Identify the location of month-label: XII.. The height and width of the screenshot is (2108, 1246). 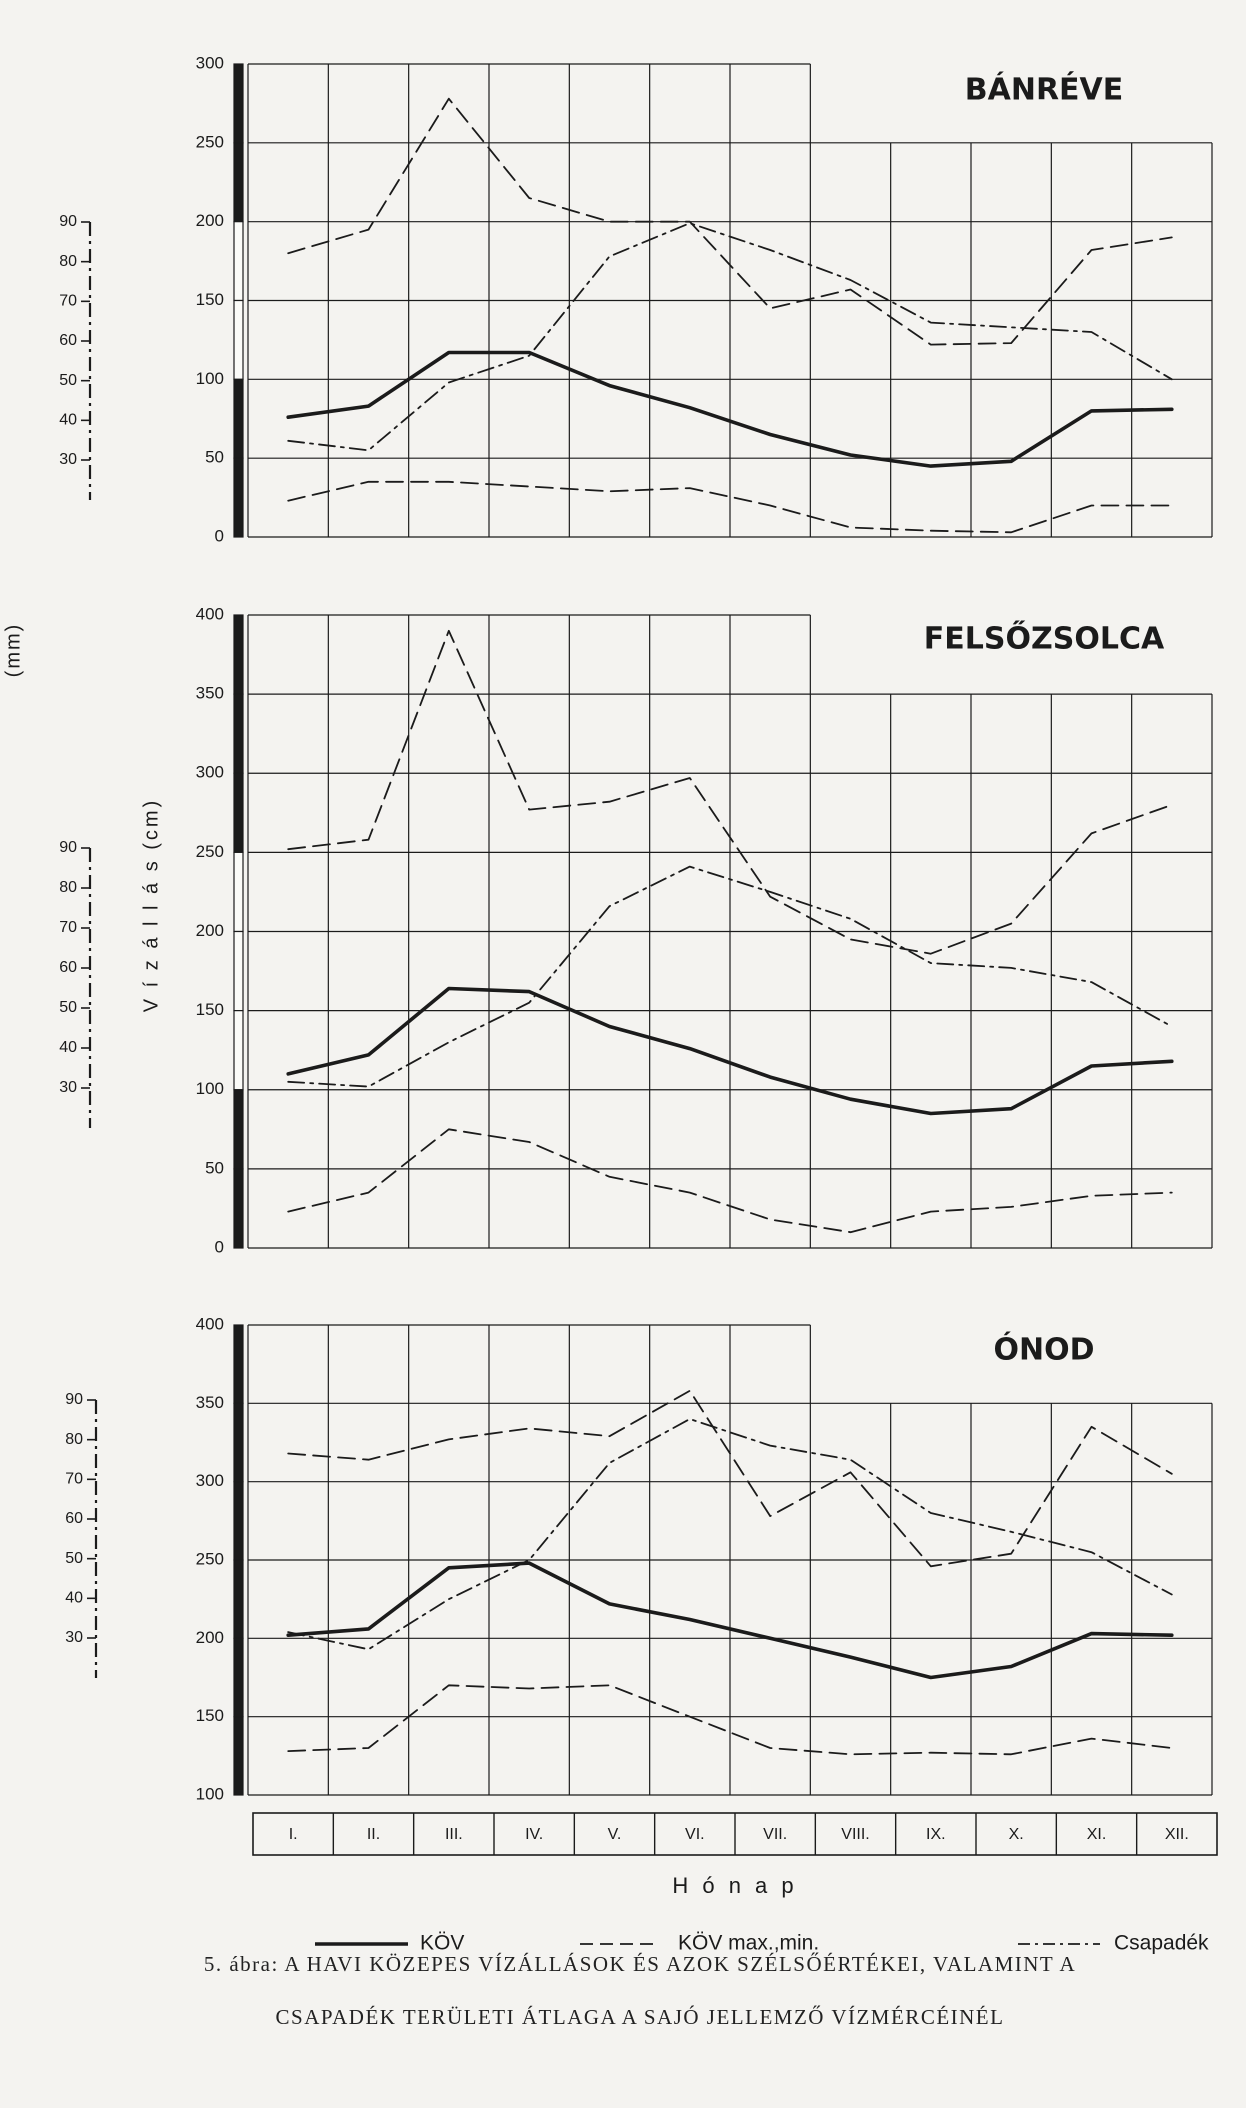
(1177, 1834).